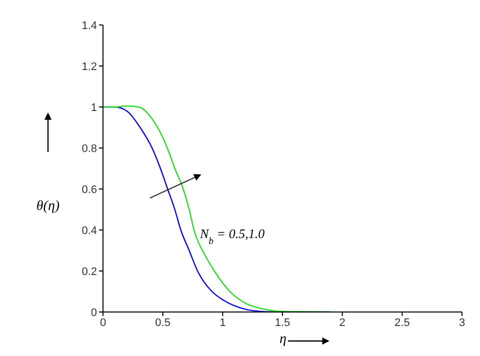 The height and width of the screenshot is (356, 480). I want to click on x-tick-label: 1, so click(223, 322).